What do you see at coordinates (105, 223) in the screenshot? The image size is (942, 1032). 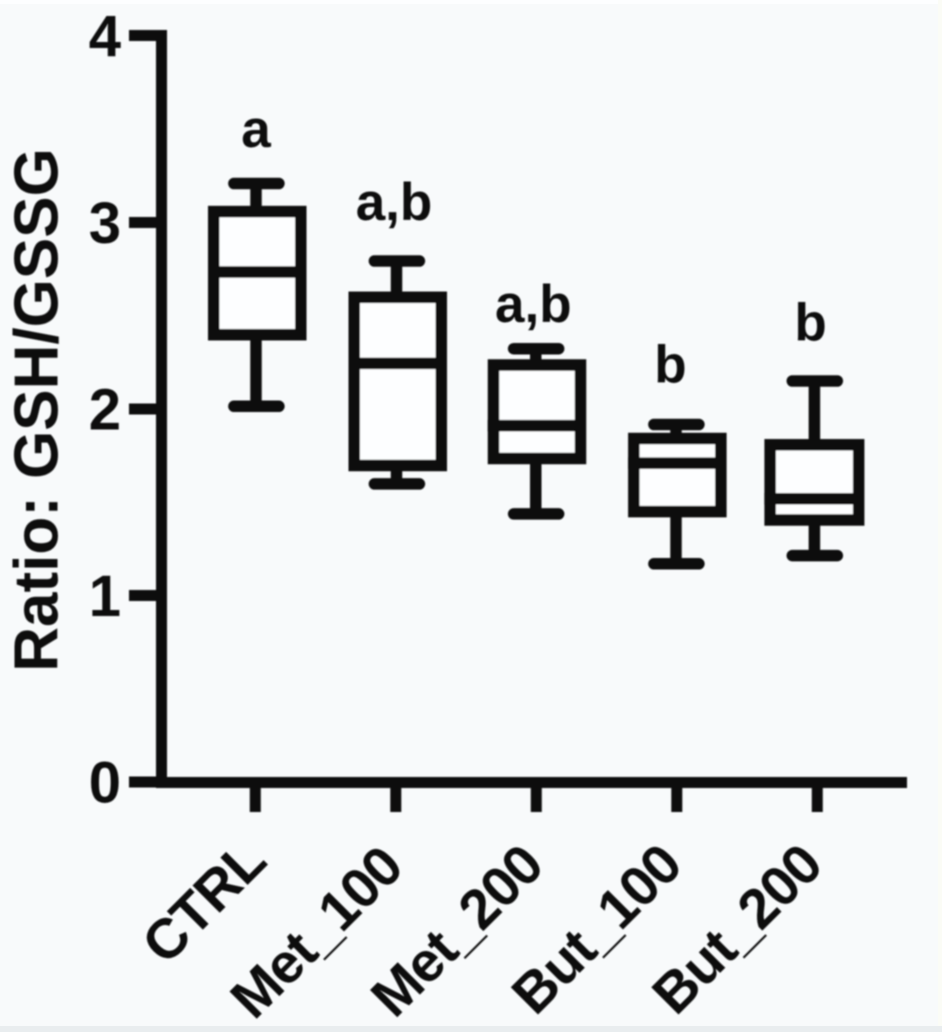 I see `svg-text: 3` at bounding box center [105, 223].